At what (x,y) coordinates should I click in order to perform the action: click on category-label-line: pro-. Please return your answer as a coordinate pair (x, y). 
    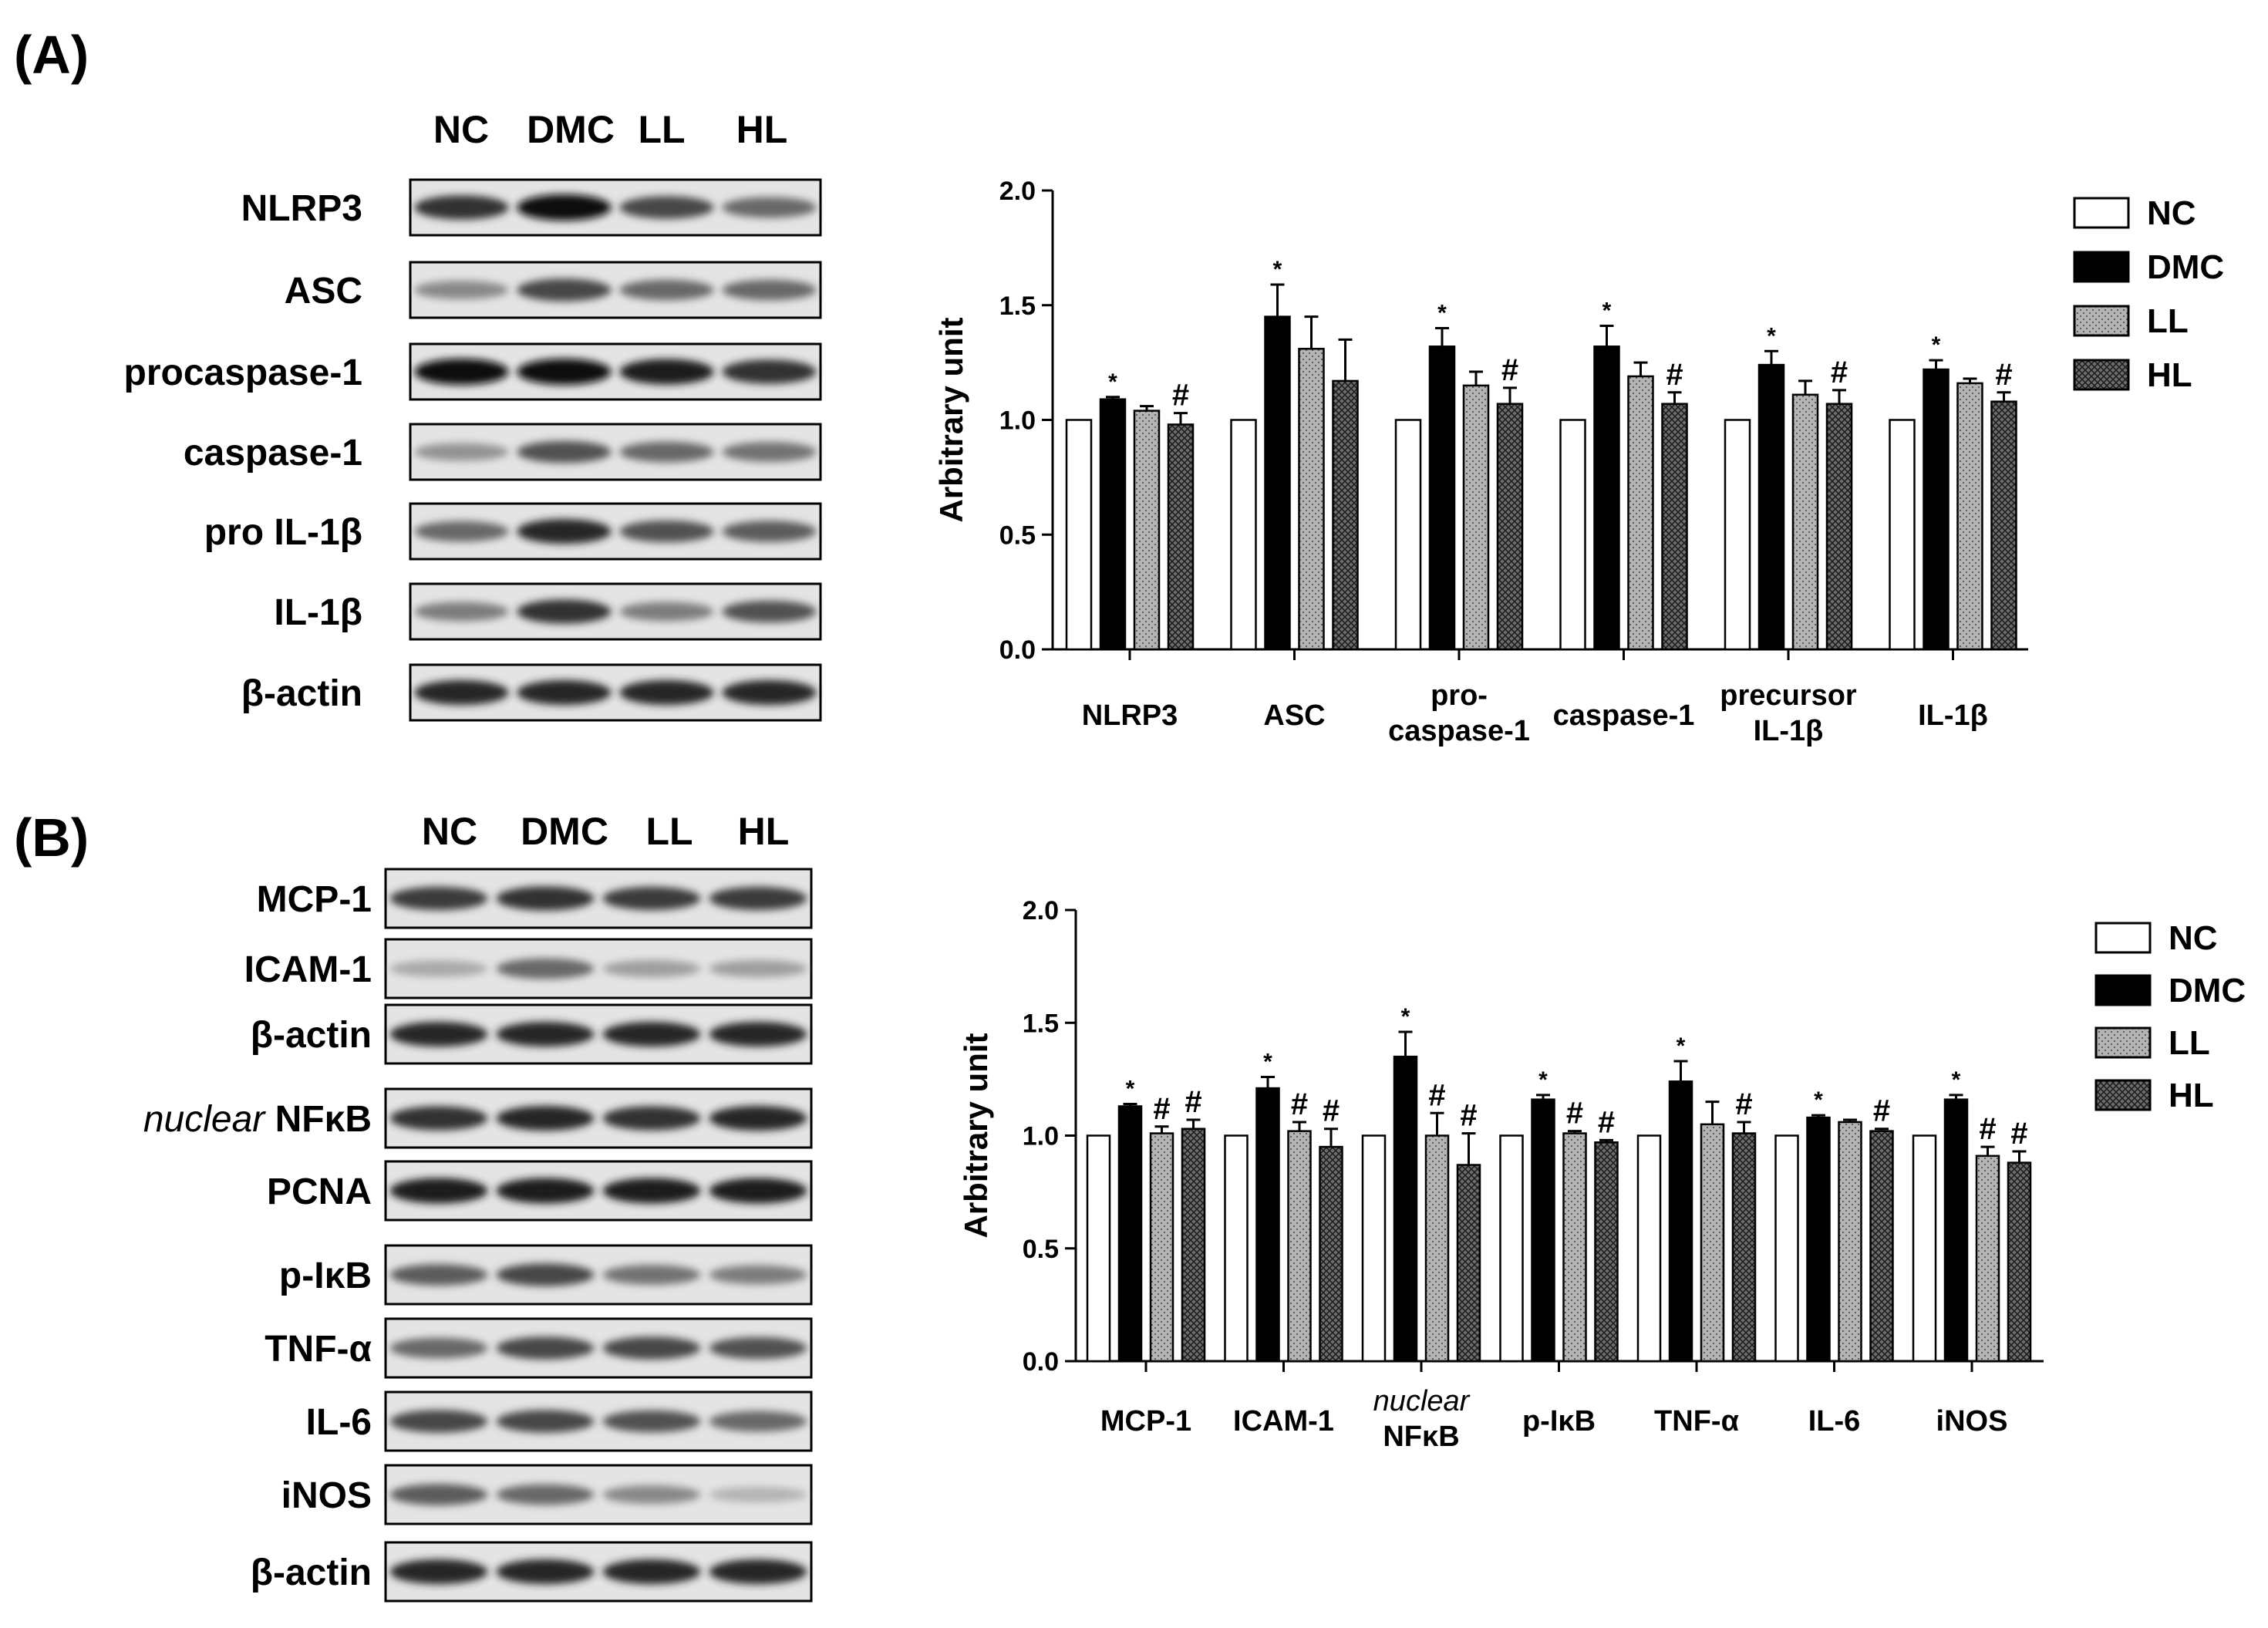
    Looking at the image, I should click on (1459, 696).